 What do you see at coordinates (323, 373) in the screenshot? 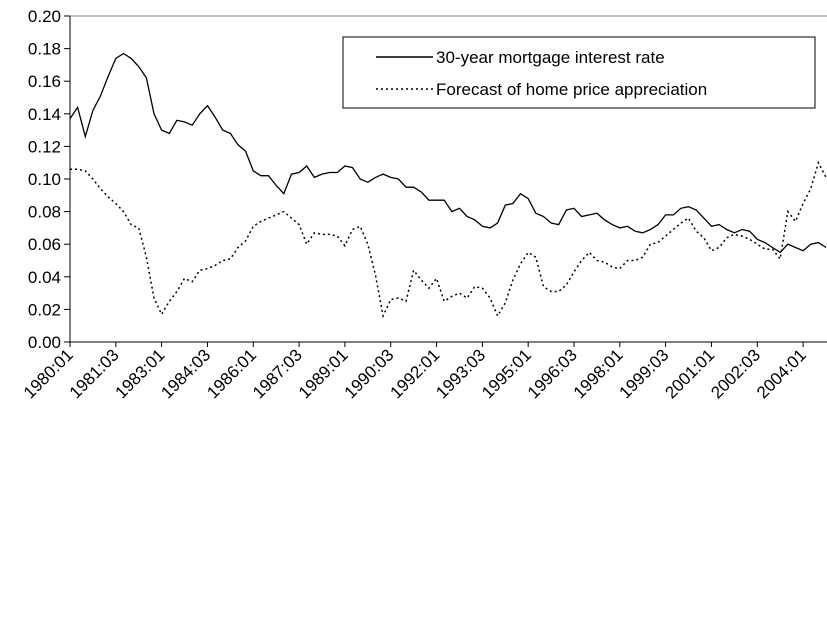
I see `x-tick-label: 1989:01` at bounding box center [323, 373].